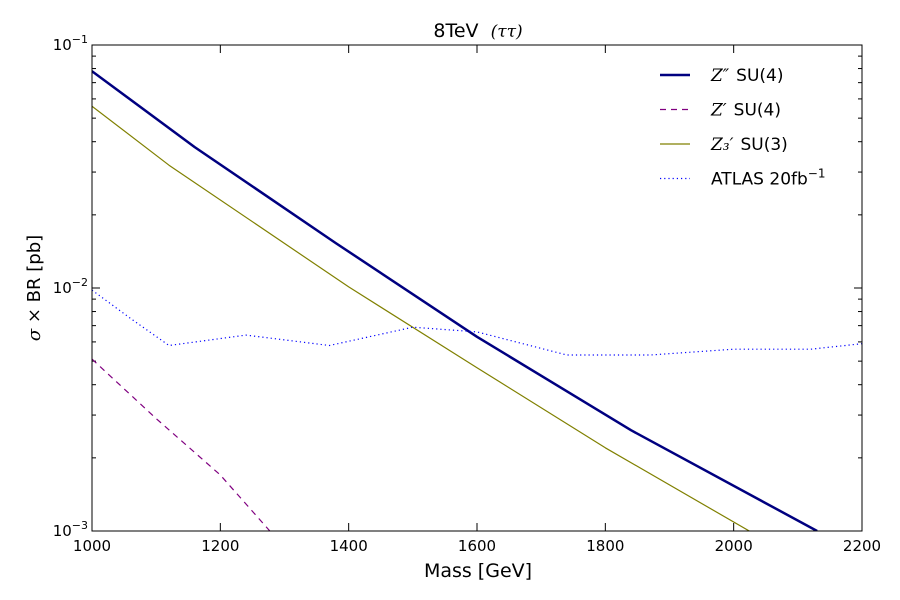 The height and width of the screenshot is (600, 900). What do you see at coordinates (80, 282) in the screenshot?
I see `y-tick-exp: −2` at bounding box center [80, 282].